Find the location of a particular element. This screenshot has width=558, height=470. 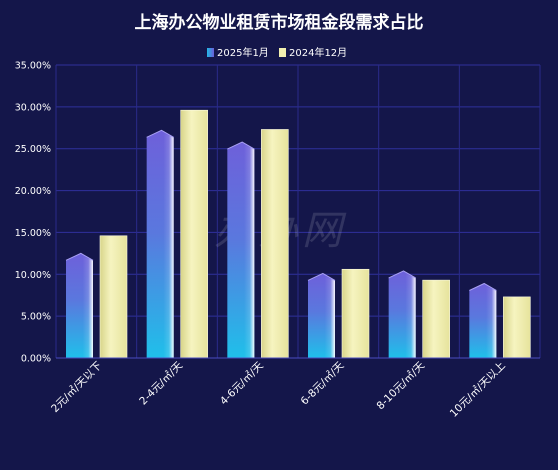

y-tick-label: 10.00% is located at coordinates (33, 275).